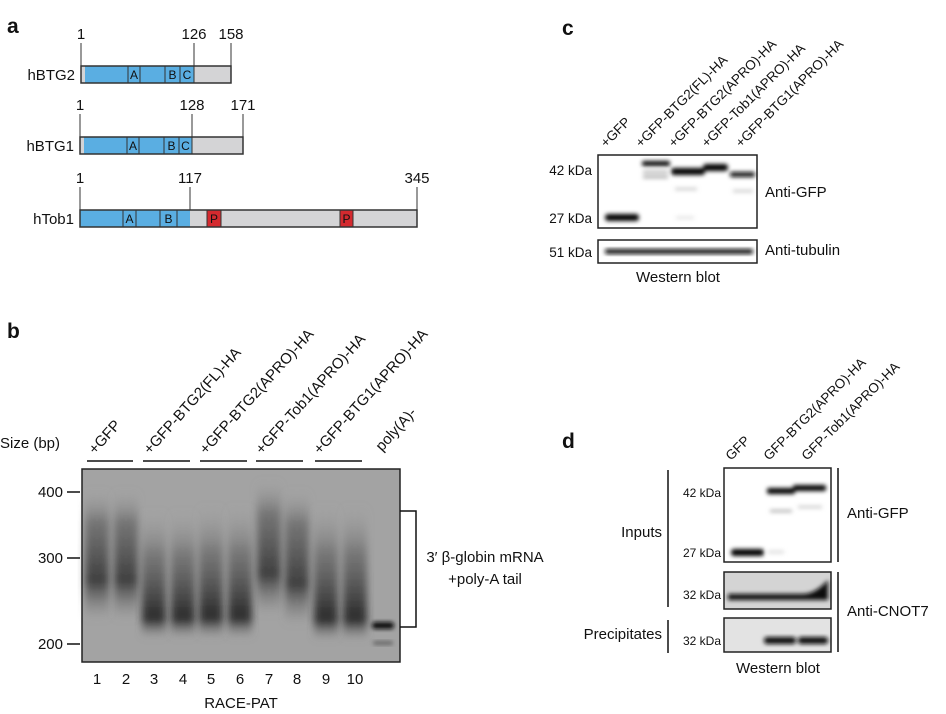 The image size is (946, 714). What do you see at coordinates (888, 611) in the screenshot?
I see `antibody-anti-cnot7: Anti-CNOT7` at bounding box center [888, 611].